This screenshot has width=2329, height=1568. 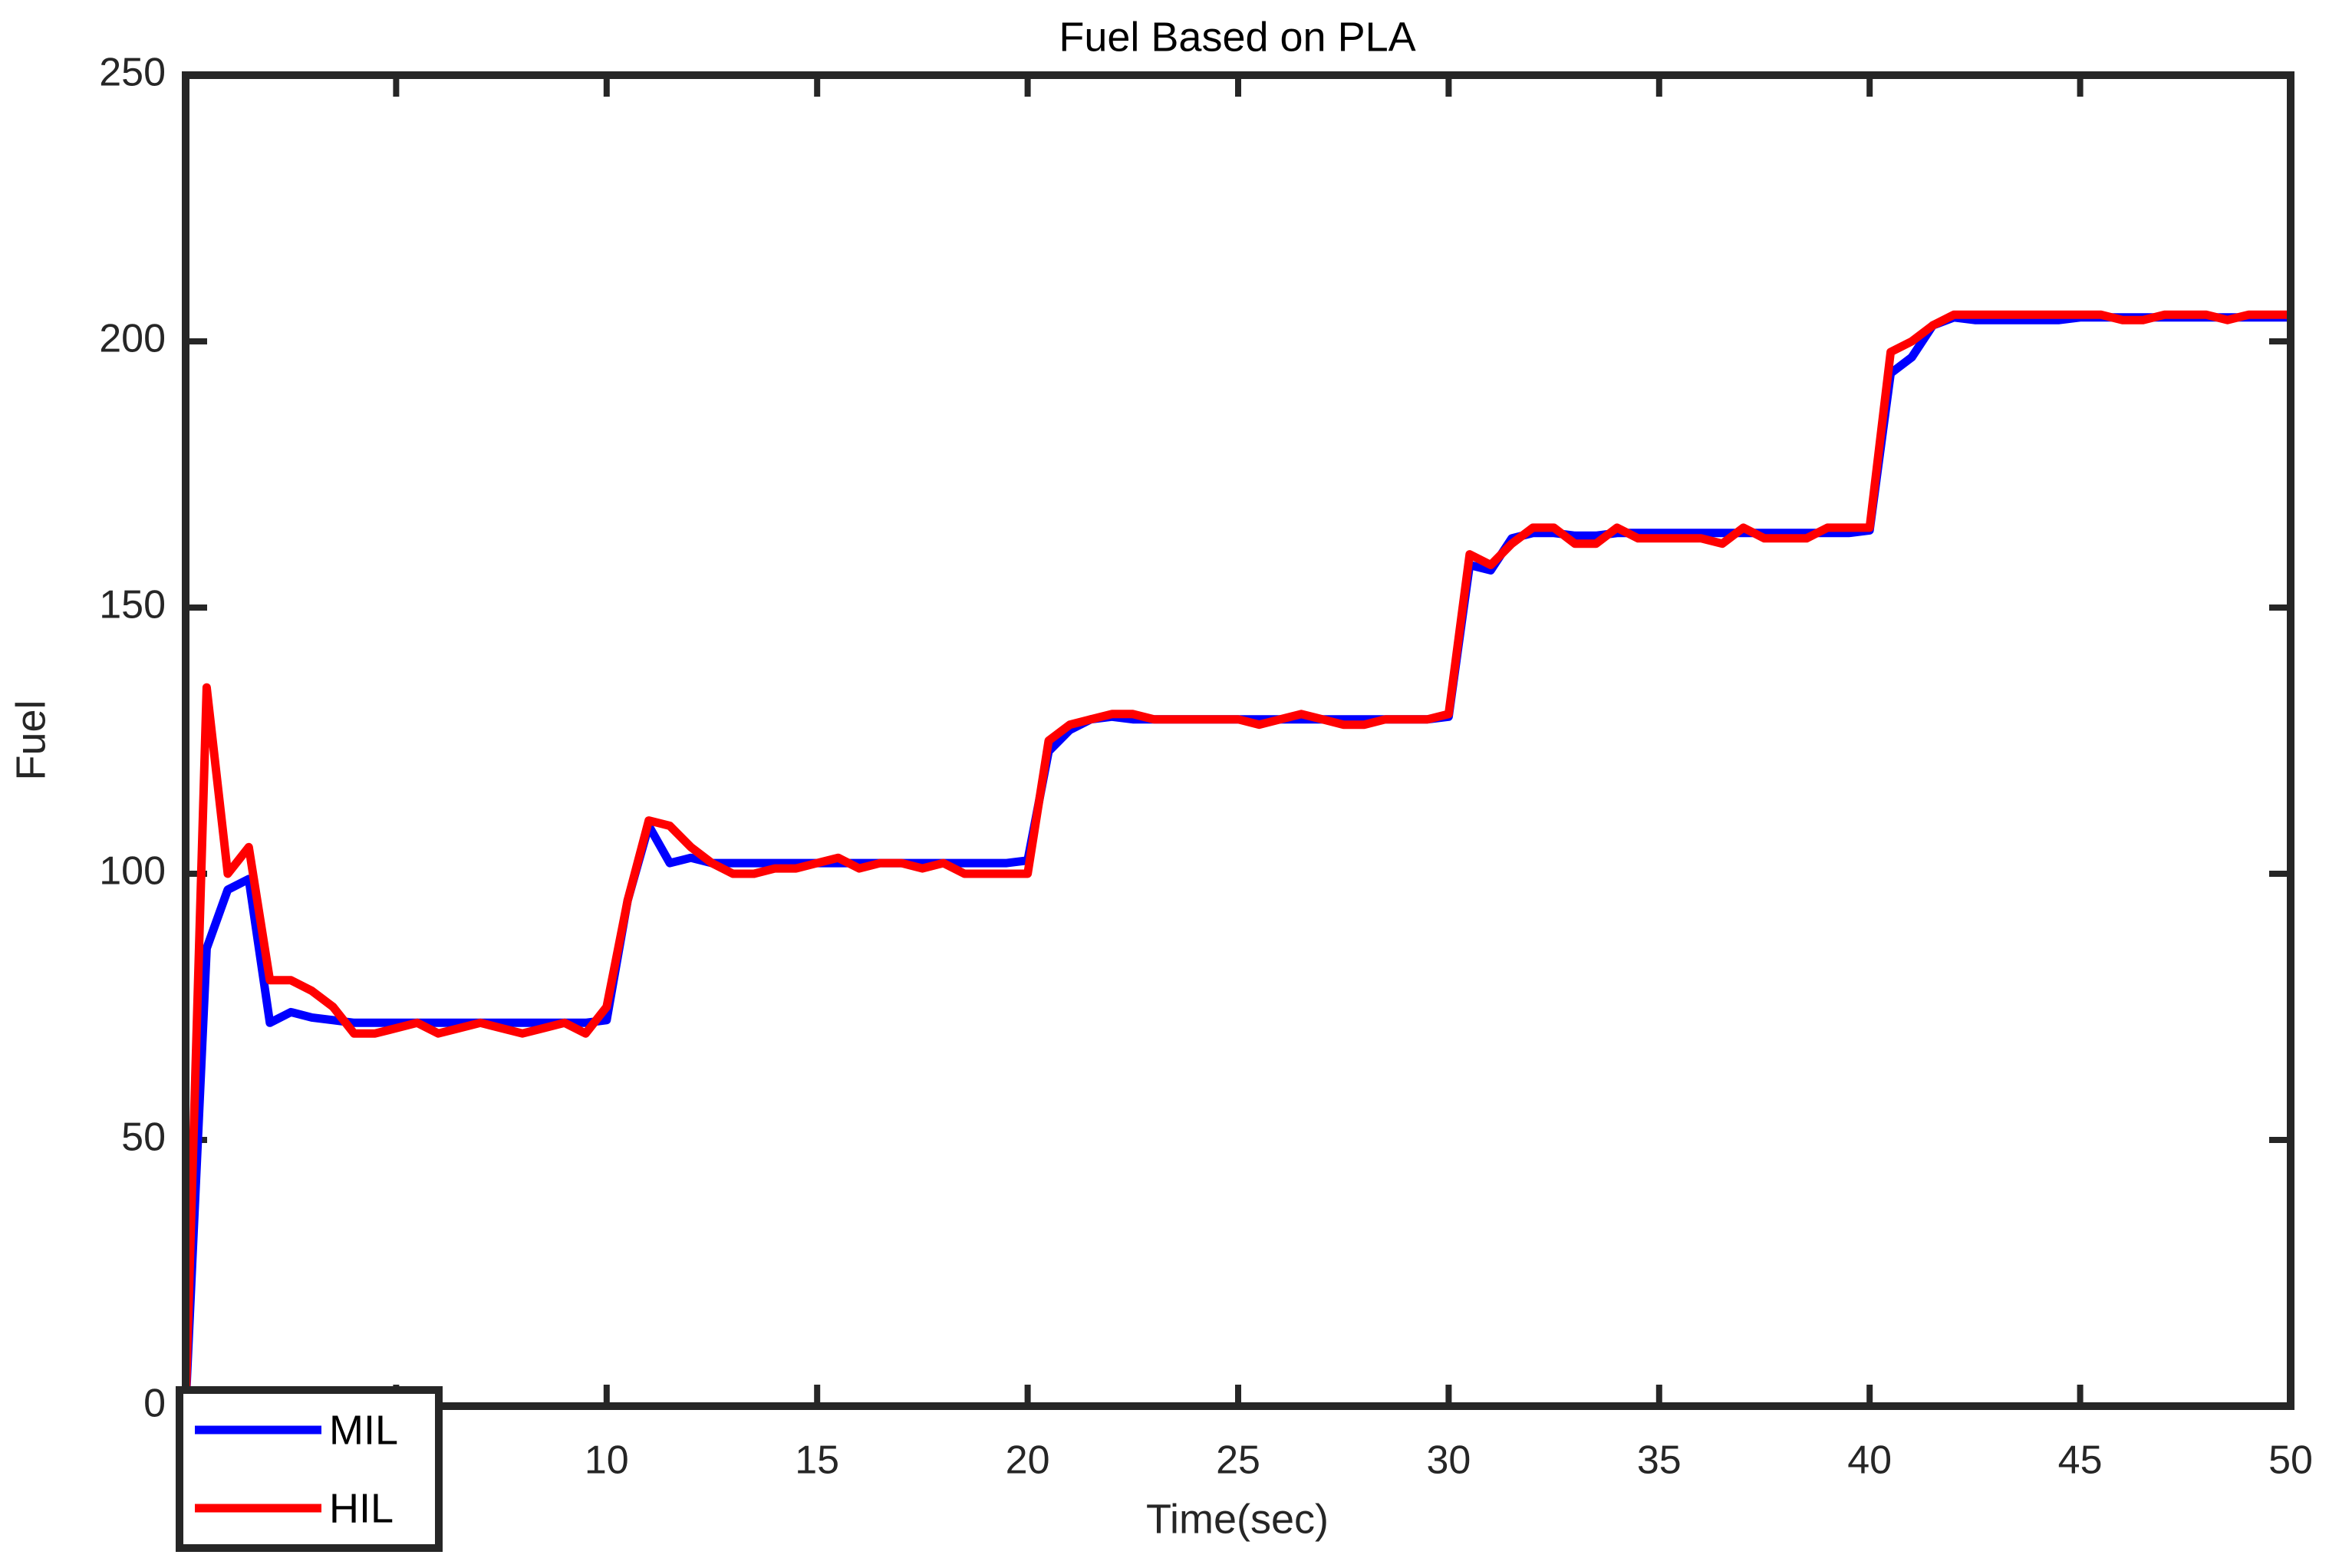 What do you see at coordinates (143, 1137) in the screenshot?
I see `y-tick-label: 50` at bounding box center [143, 1137].